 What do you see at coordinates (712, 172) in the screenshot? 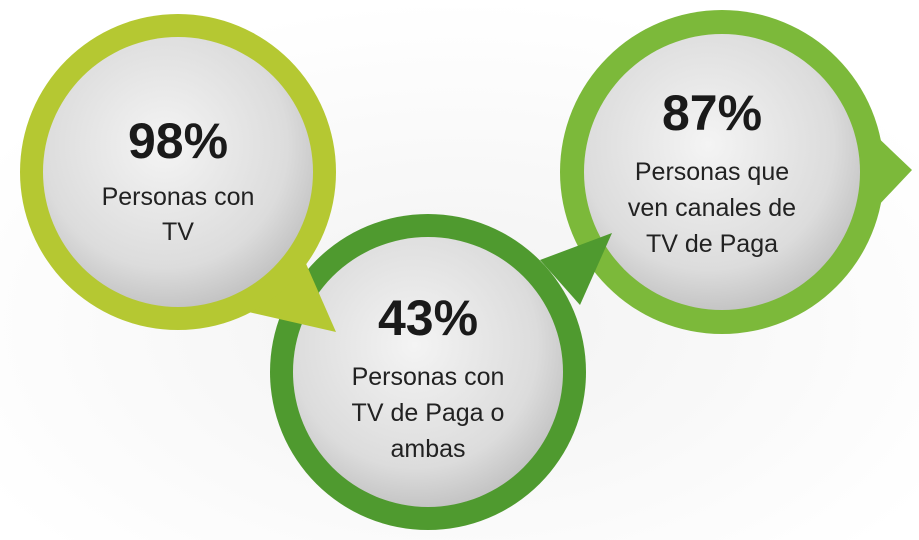
I see `description: Personas que` at bounding box center [712, 172].